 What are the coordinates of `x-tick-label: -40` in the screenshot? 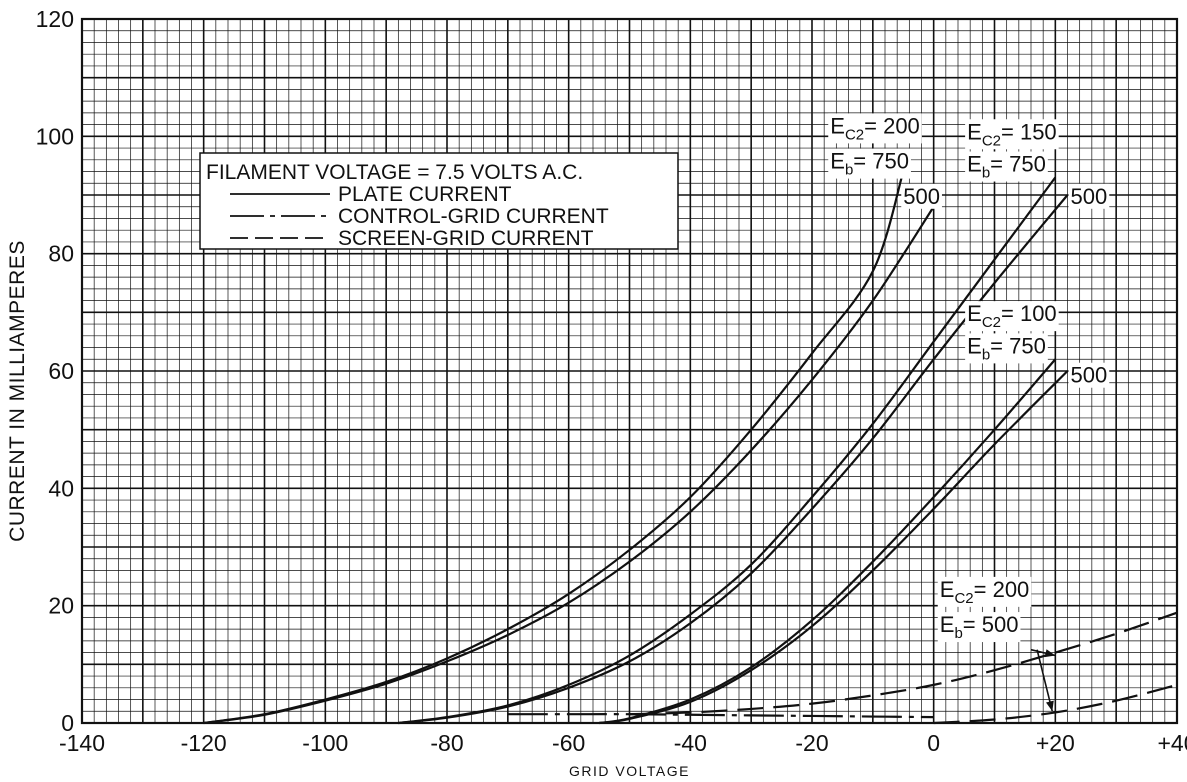 It's located at (690, 743).